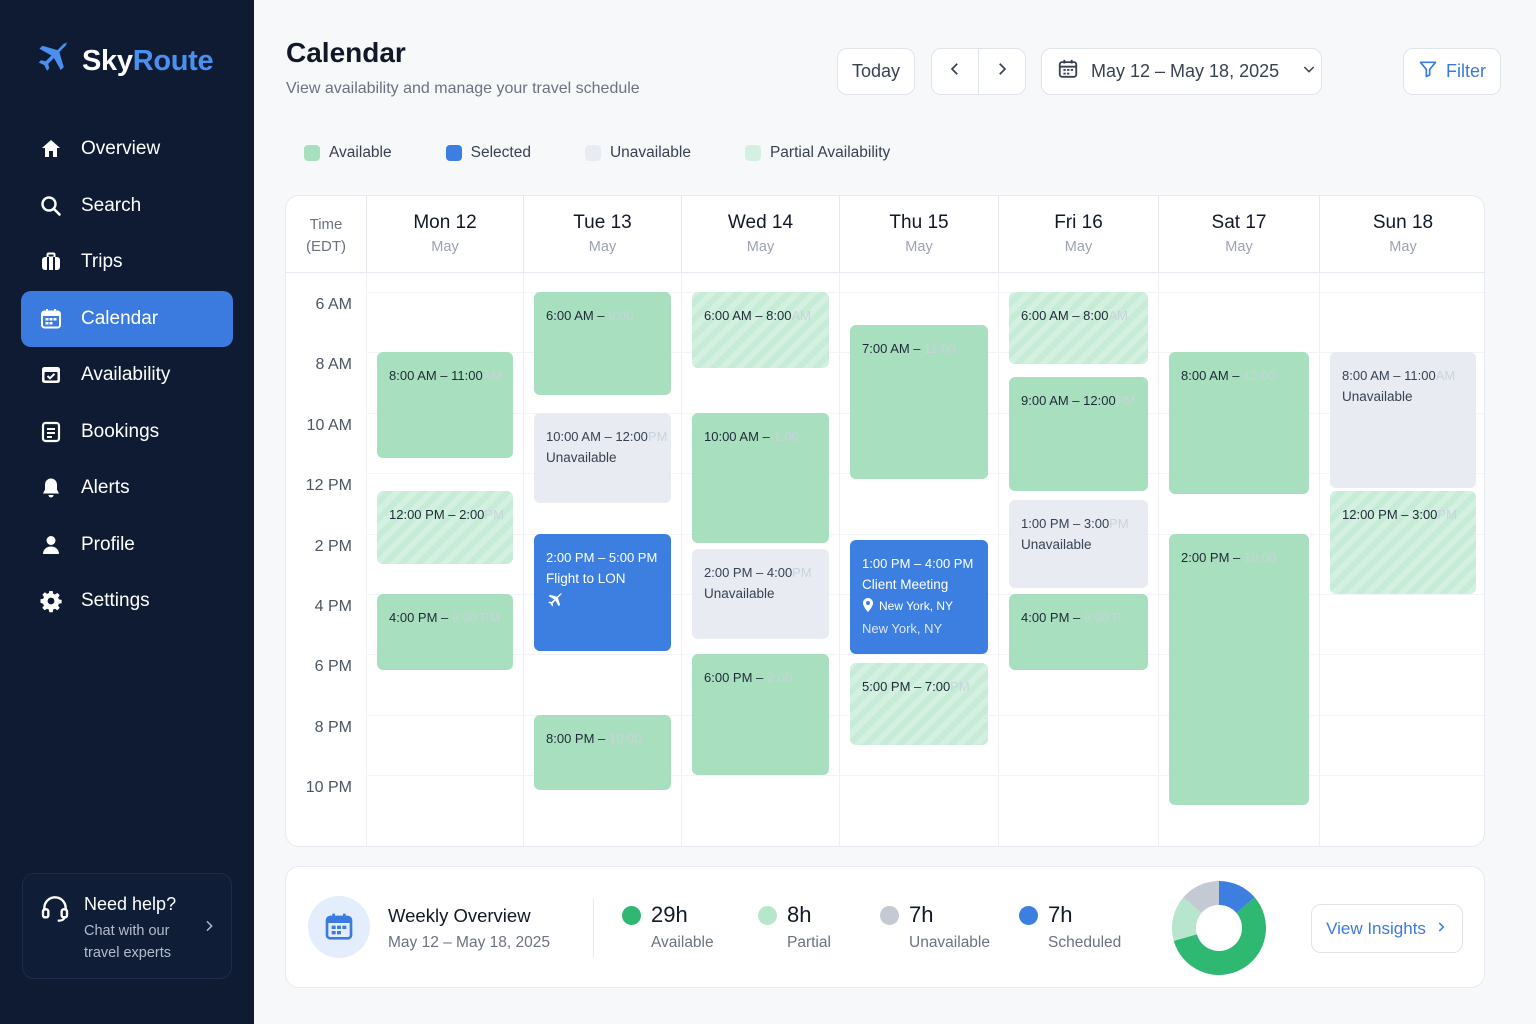 This screenshot has width=1536, height=1024. I want to click on prev-week-button, so click(955, 71).